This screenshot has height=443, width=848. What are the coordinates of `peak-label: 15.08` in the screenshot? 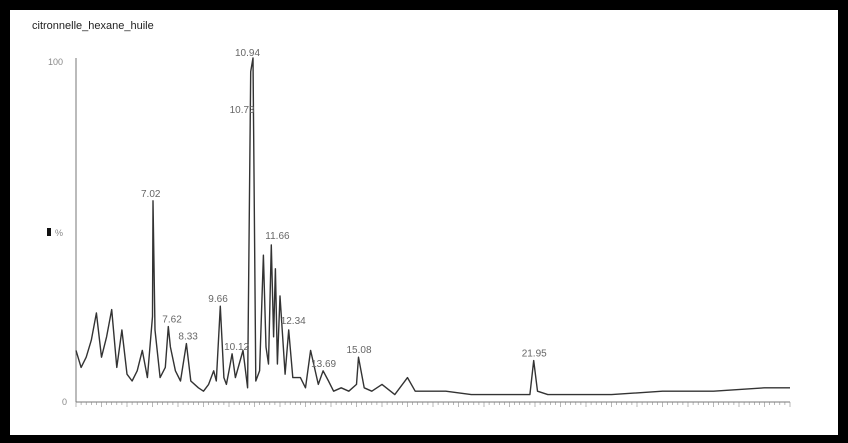 It's located at (359, 350).